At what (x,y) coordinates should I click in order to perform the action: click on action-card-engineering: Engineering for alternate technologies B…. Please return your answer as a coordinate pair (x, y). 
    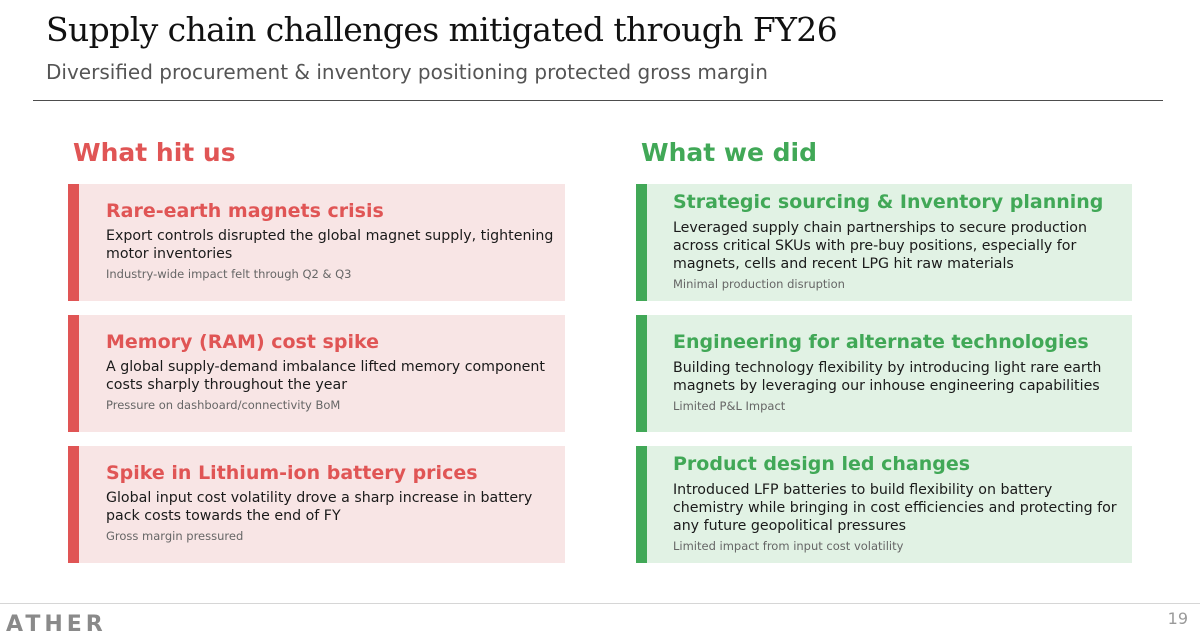
    Looking at the image, I should click on (884, 373).